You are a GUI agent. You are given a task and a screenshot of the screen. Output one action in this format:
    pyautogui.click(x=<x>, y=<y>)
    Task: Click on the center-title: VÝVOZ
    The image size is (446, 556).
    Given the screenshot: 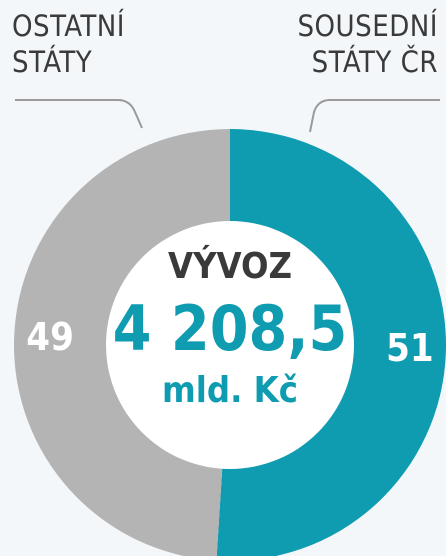 What is the action you would take?
    pyautogui.click(x=230, y=265)
    